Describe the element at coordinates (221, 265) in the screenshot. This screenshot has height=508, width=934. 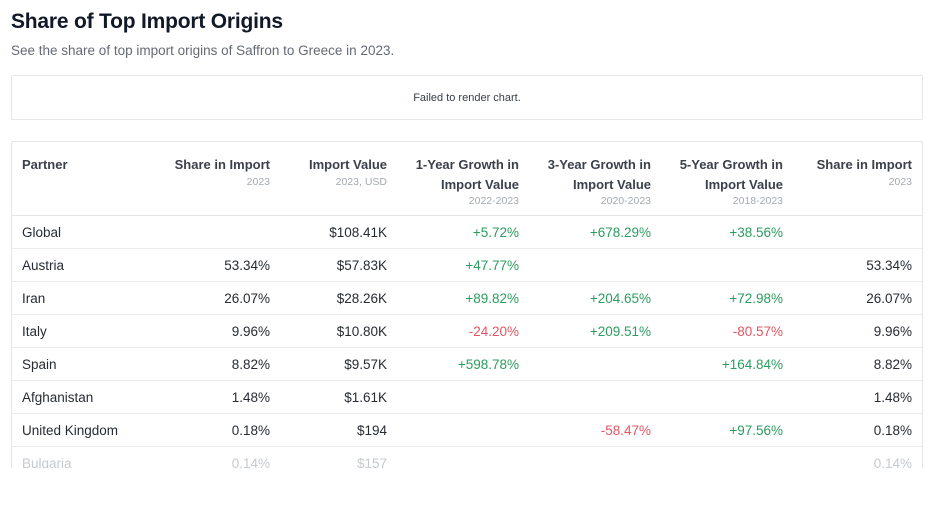
I see `cell-share: 53.34%` at that location.